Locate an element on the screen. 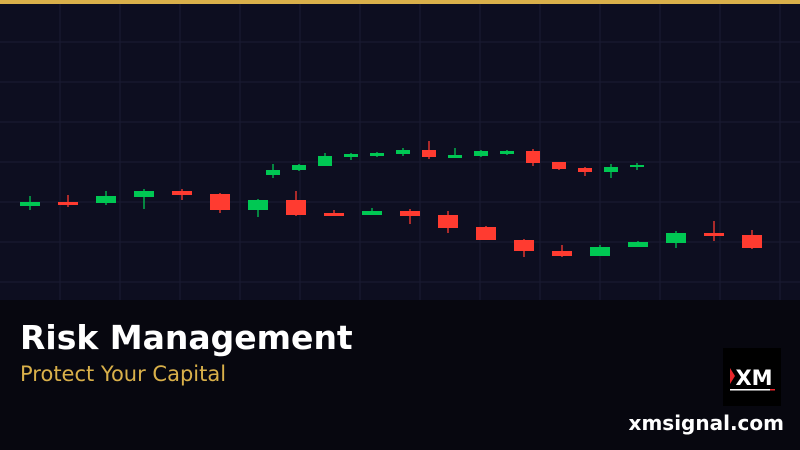 This screenshot has height=450, width=800. page-subtitle: Protect Your Capital is located at coordinates (123, 374).